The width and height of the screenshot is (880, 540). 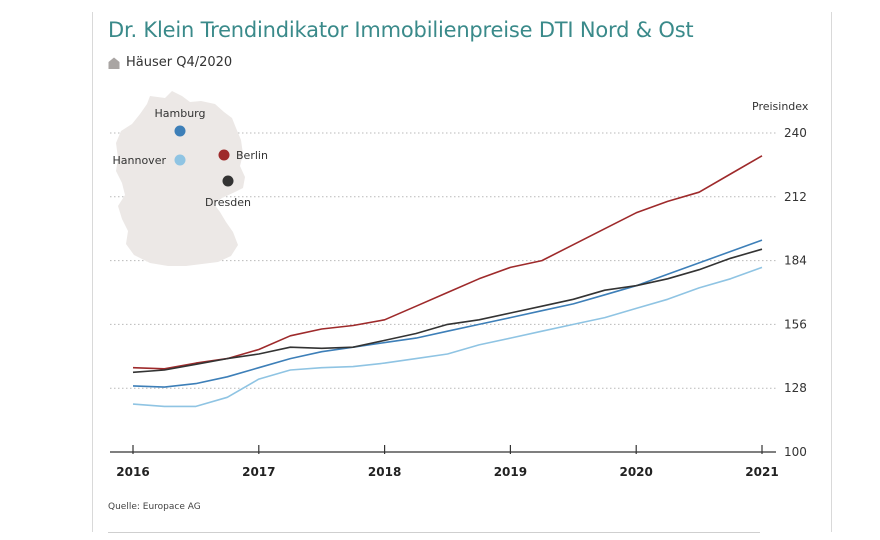 I want to click on x-tick-label: 2021, so click(x=761, y=472).